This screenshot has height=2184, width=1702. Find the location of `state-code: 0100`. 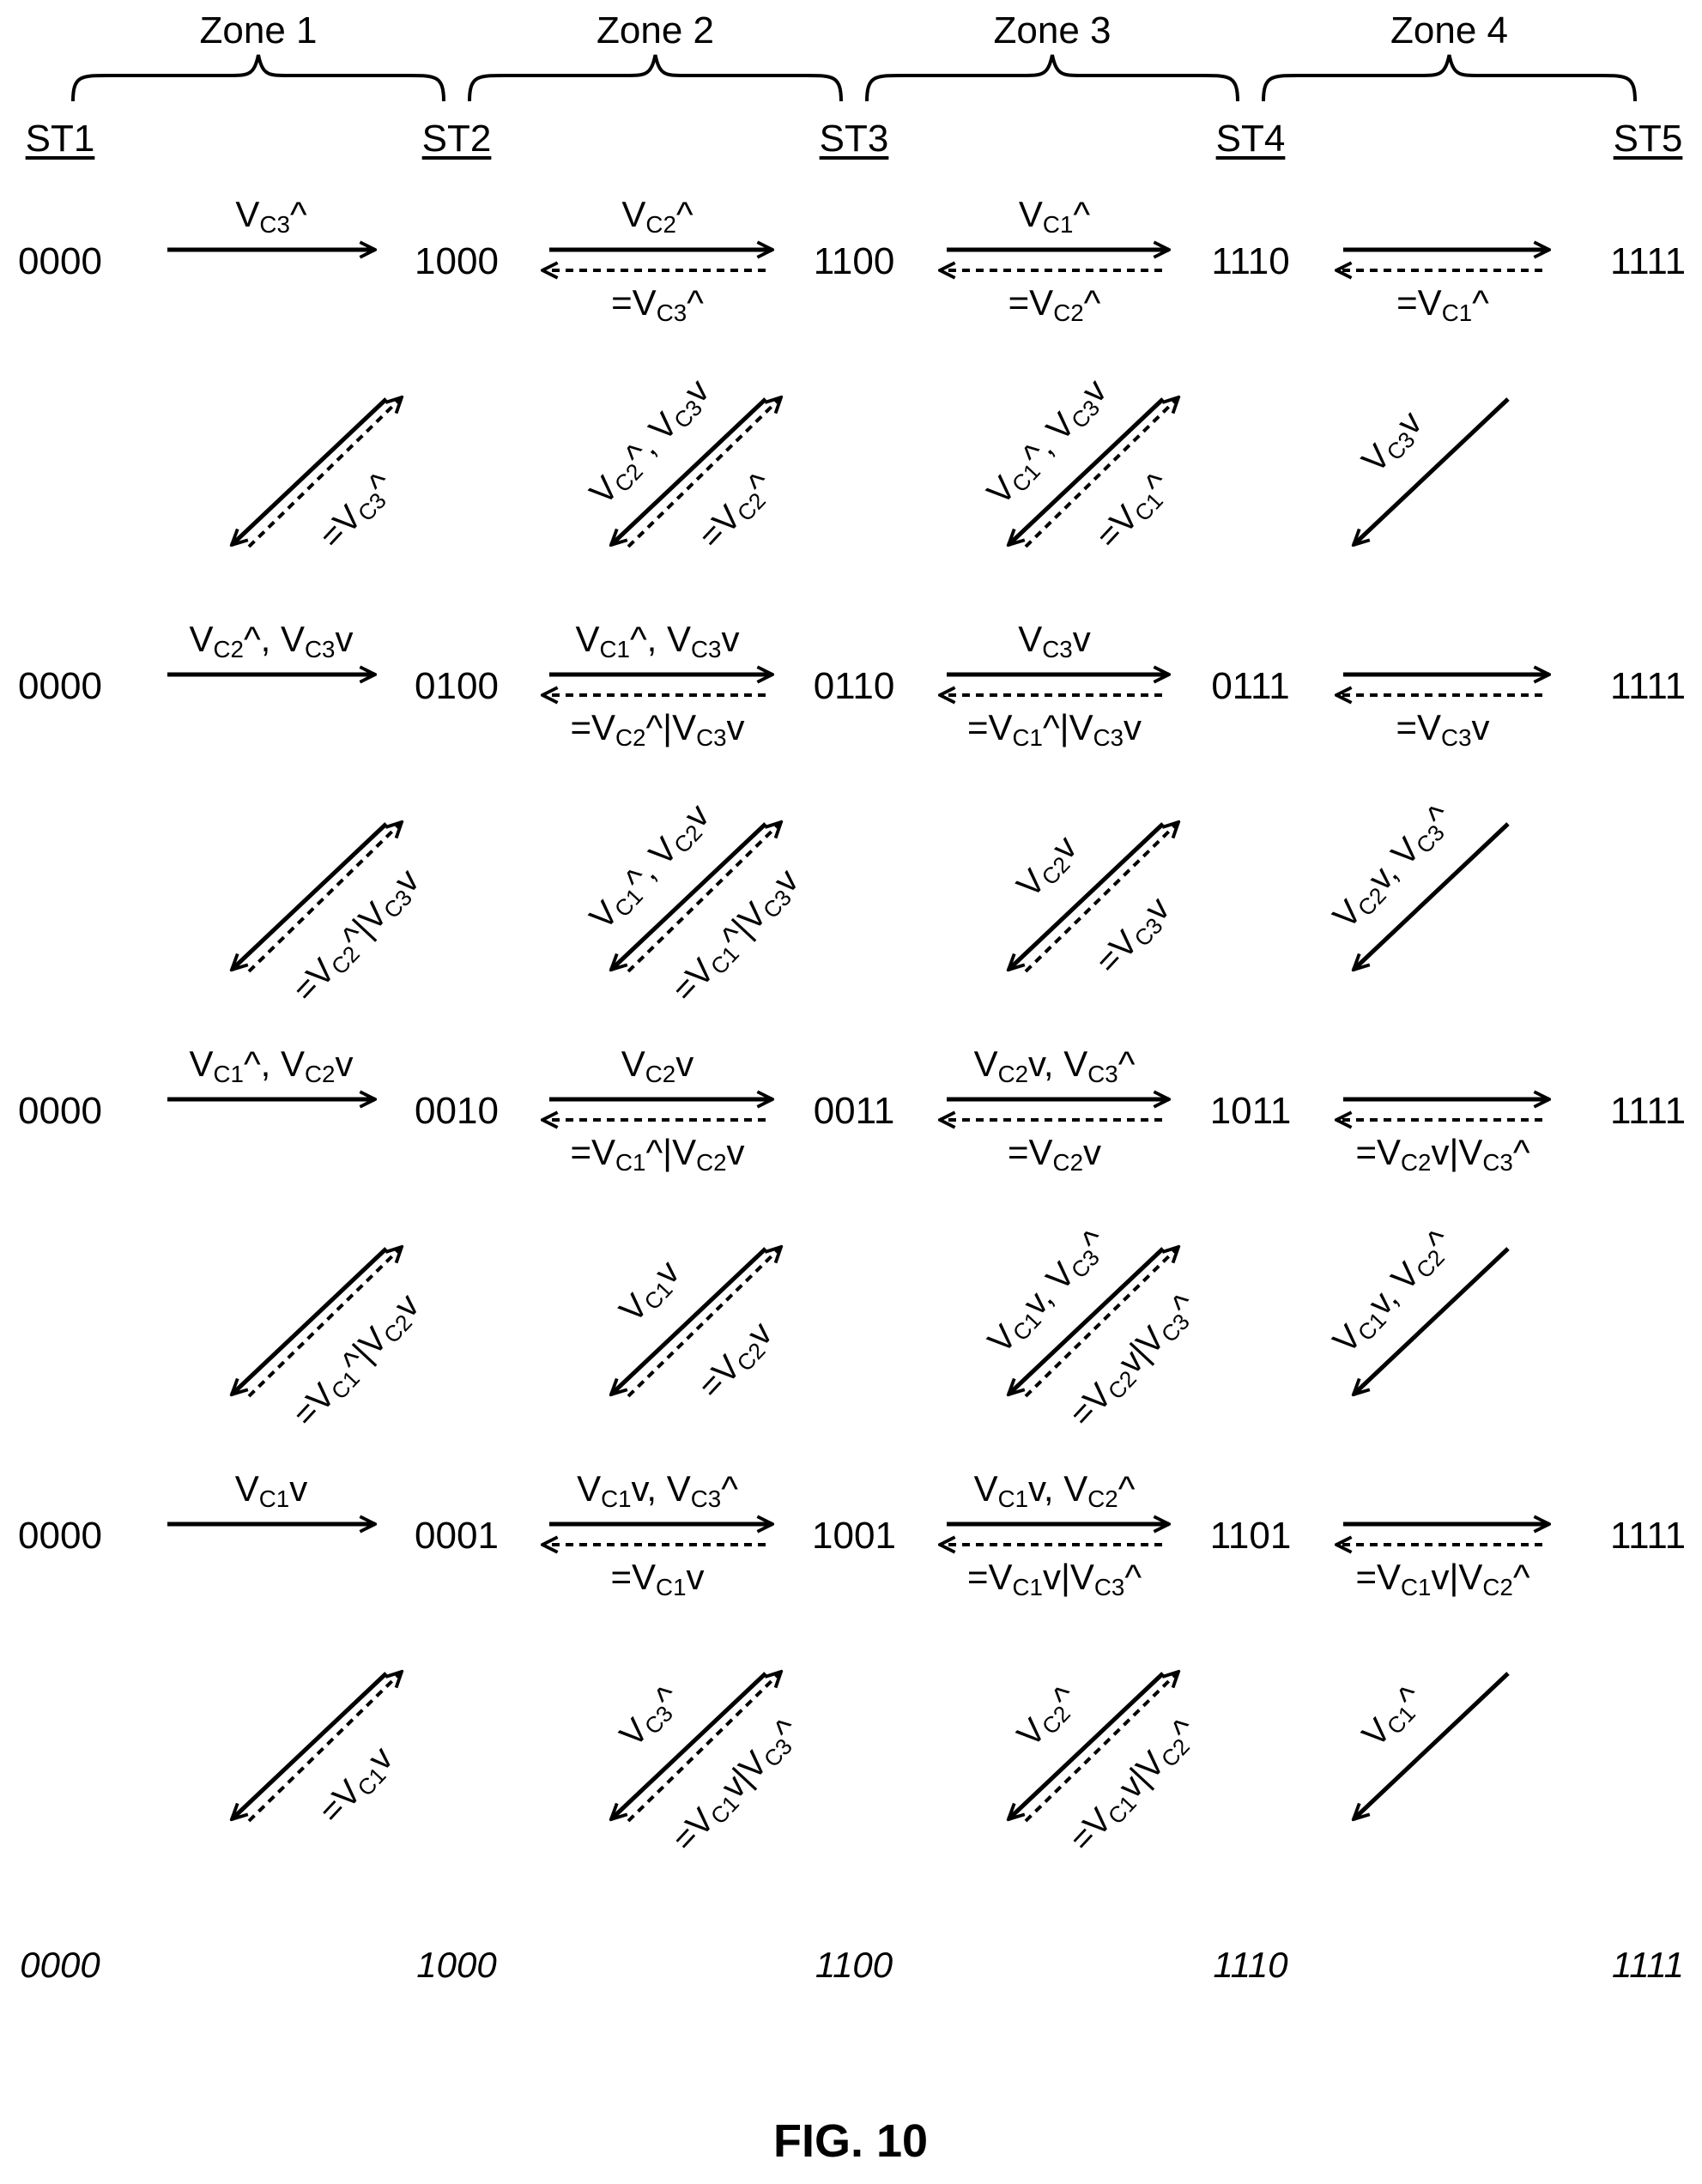

state-code: 0100 is located at coordinates (457, 686).